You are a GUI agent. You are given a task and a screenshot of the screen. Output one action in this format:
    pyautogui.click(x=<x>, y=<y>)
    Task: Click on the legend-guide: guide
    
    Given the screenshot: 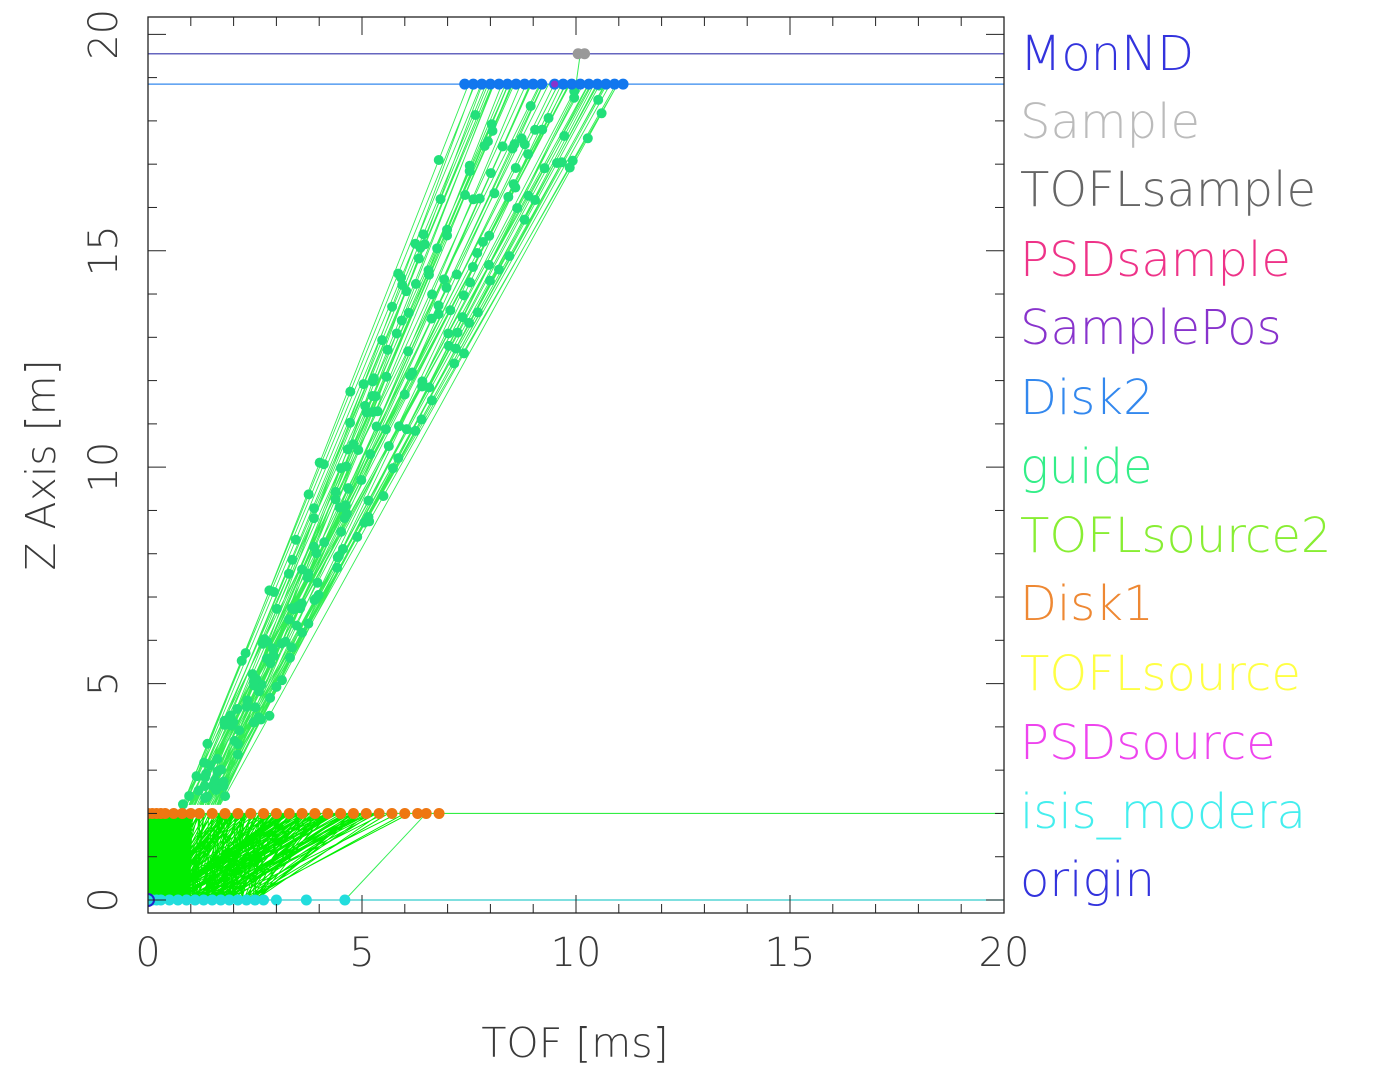 What is the action you would take?
    pyautogui.click(x=1086, y=467)
    